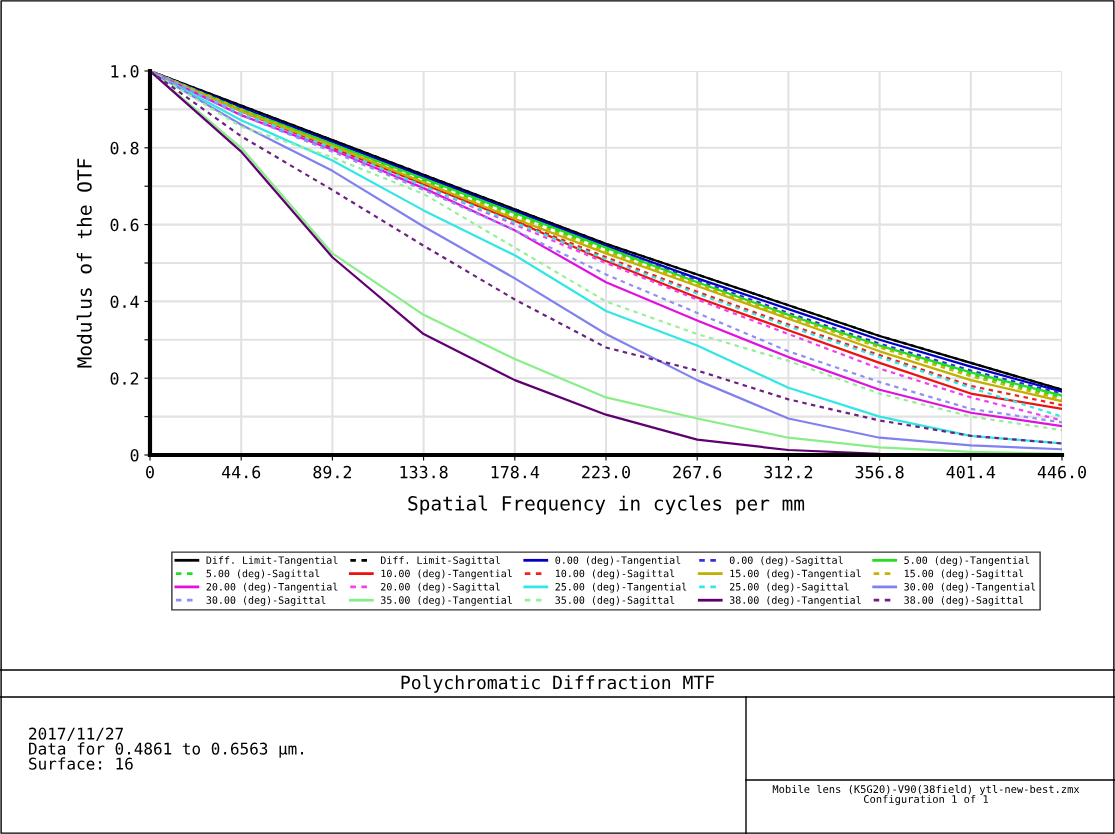 This screenshot has width=1115, height=834. I want to click on text: Data for 0.4861 to 0.6563 µm., so click(166, 750).